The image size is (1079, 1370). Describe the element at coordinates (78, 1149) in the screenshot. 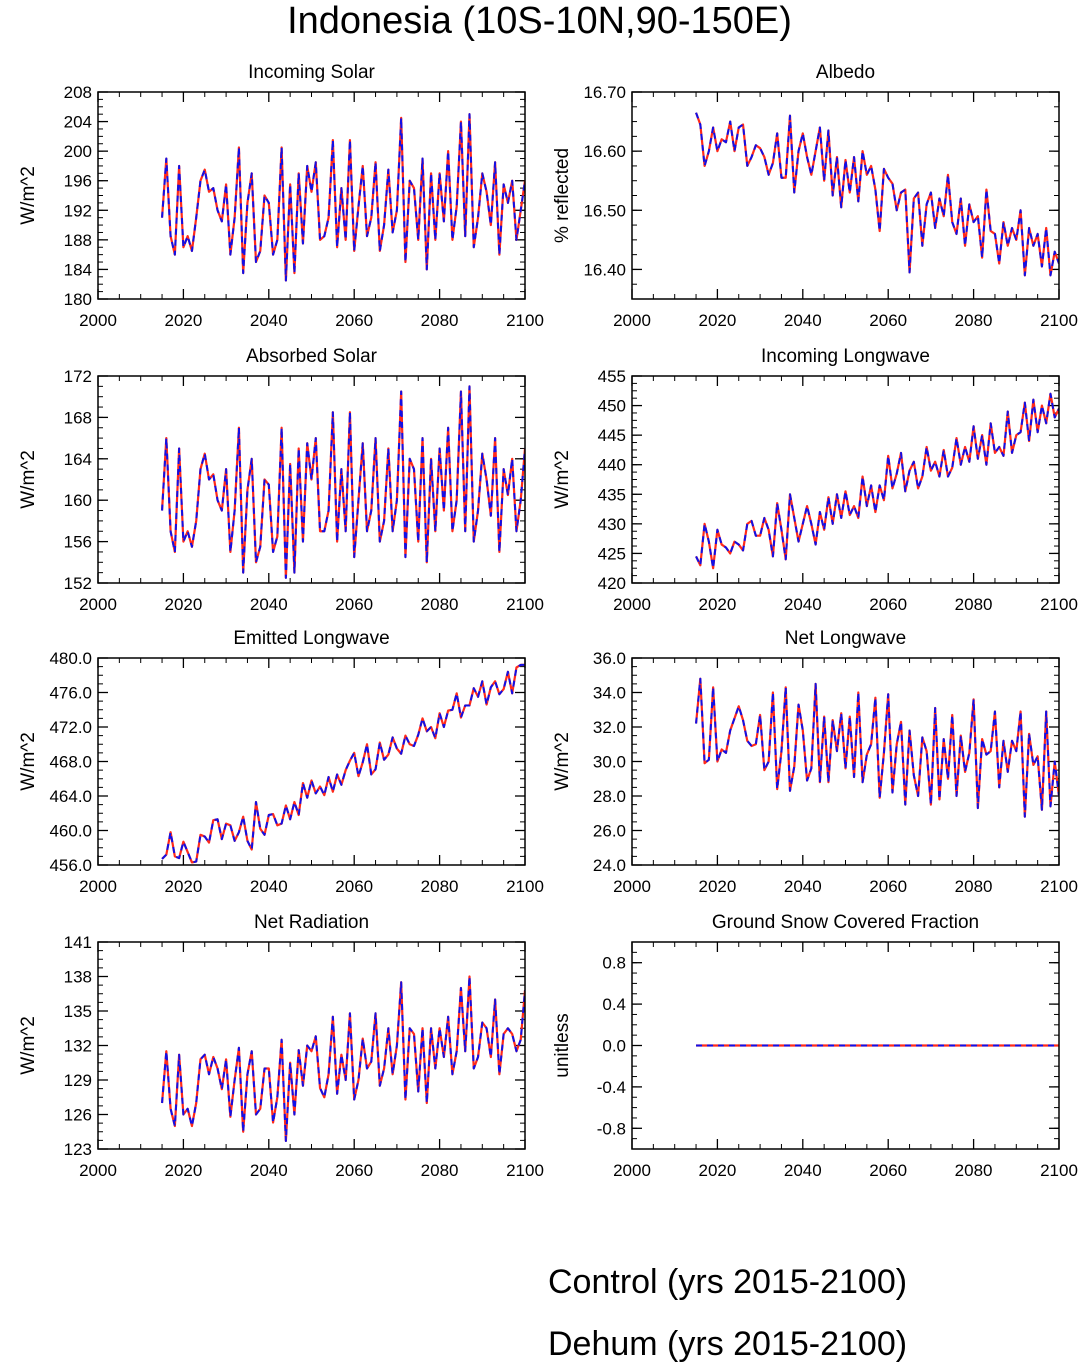

I see `y-tick-label: 123` at that location.